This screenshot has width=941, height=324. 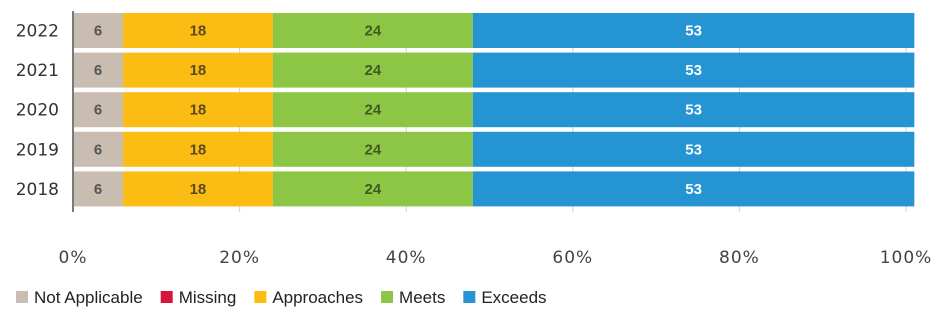 What do you see at coordinates (422, 297) in the screenshot?
I see `legend-entry: Meets` at bounding box center [422, 297].